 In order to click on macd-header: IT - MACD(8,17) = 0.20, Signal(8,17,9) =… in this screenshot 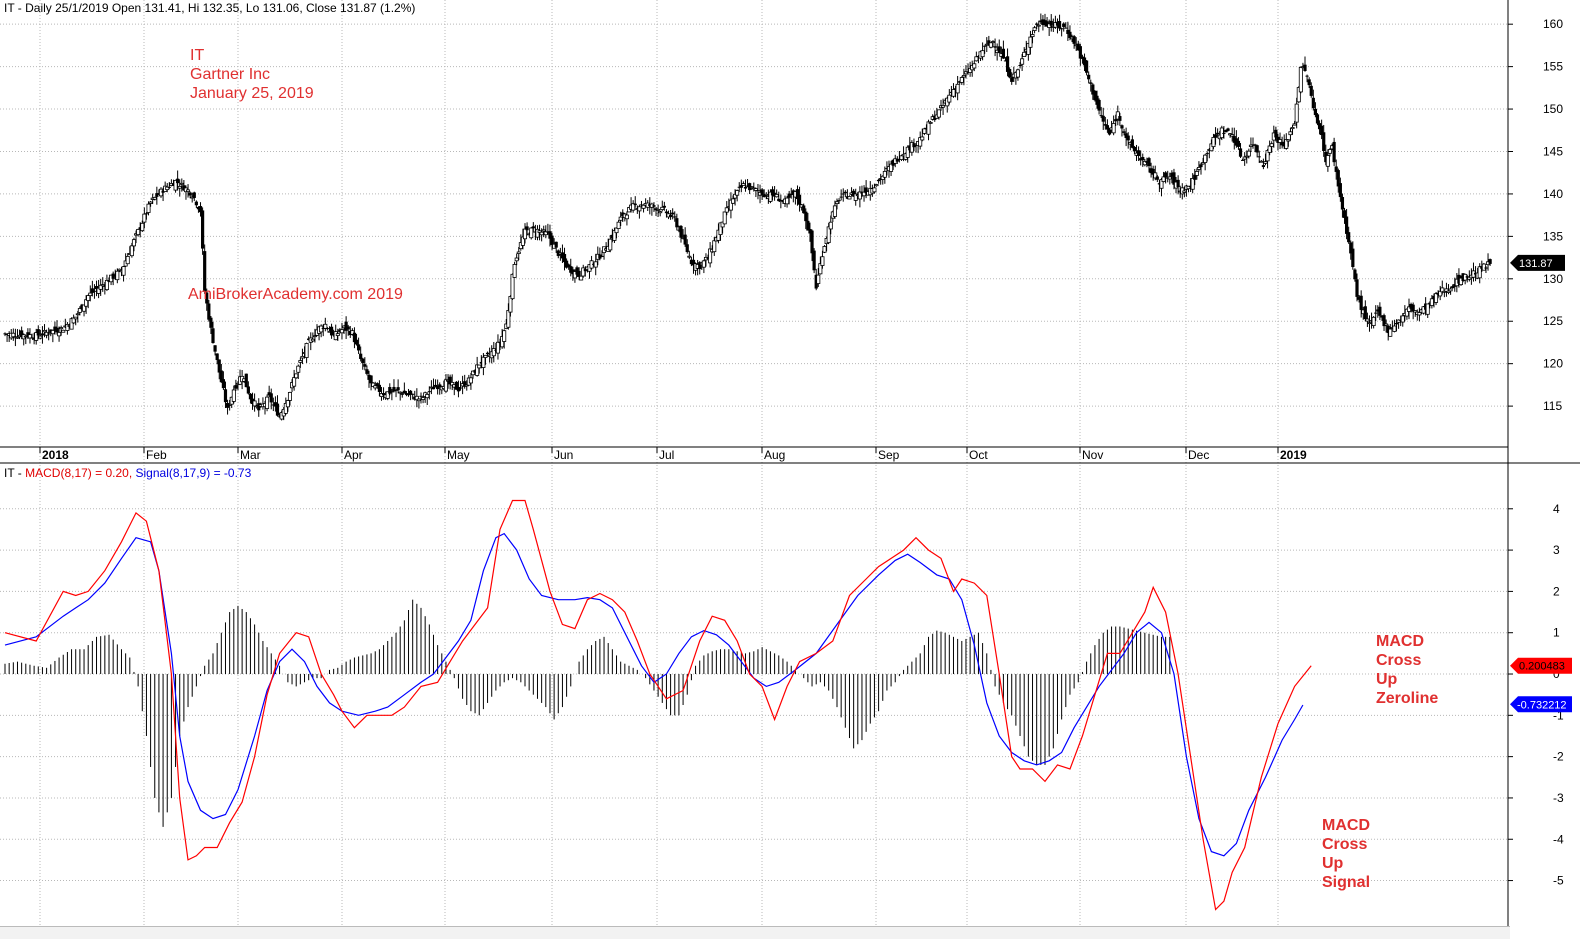, I will do `click(127, 473)`.